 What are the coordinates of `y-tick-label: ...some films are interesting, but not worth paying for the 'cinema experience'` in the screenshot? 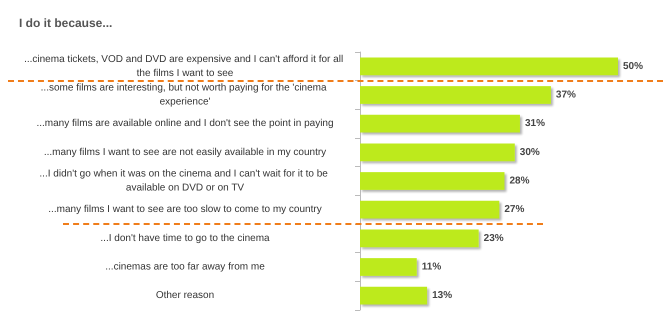 It's located at (185, 95).